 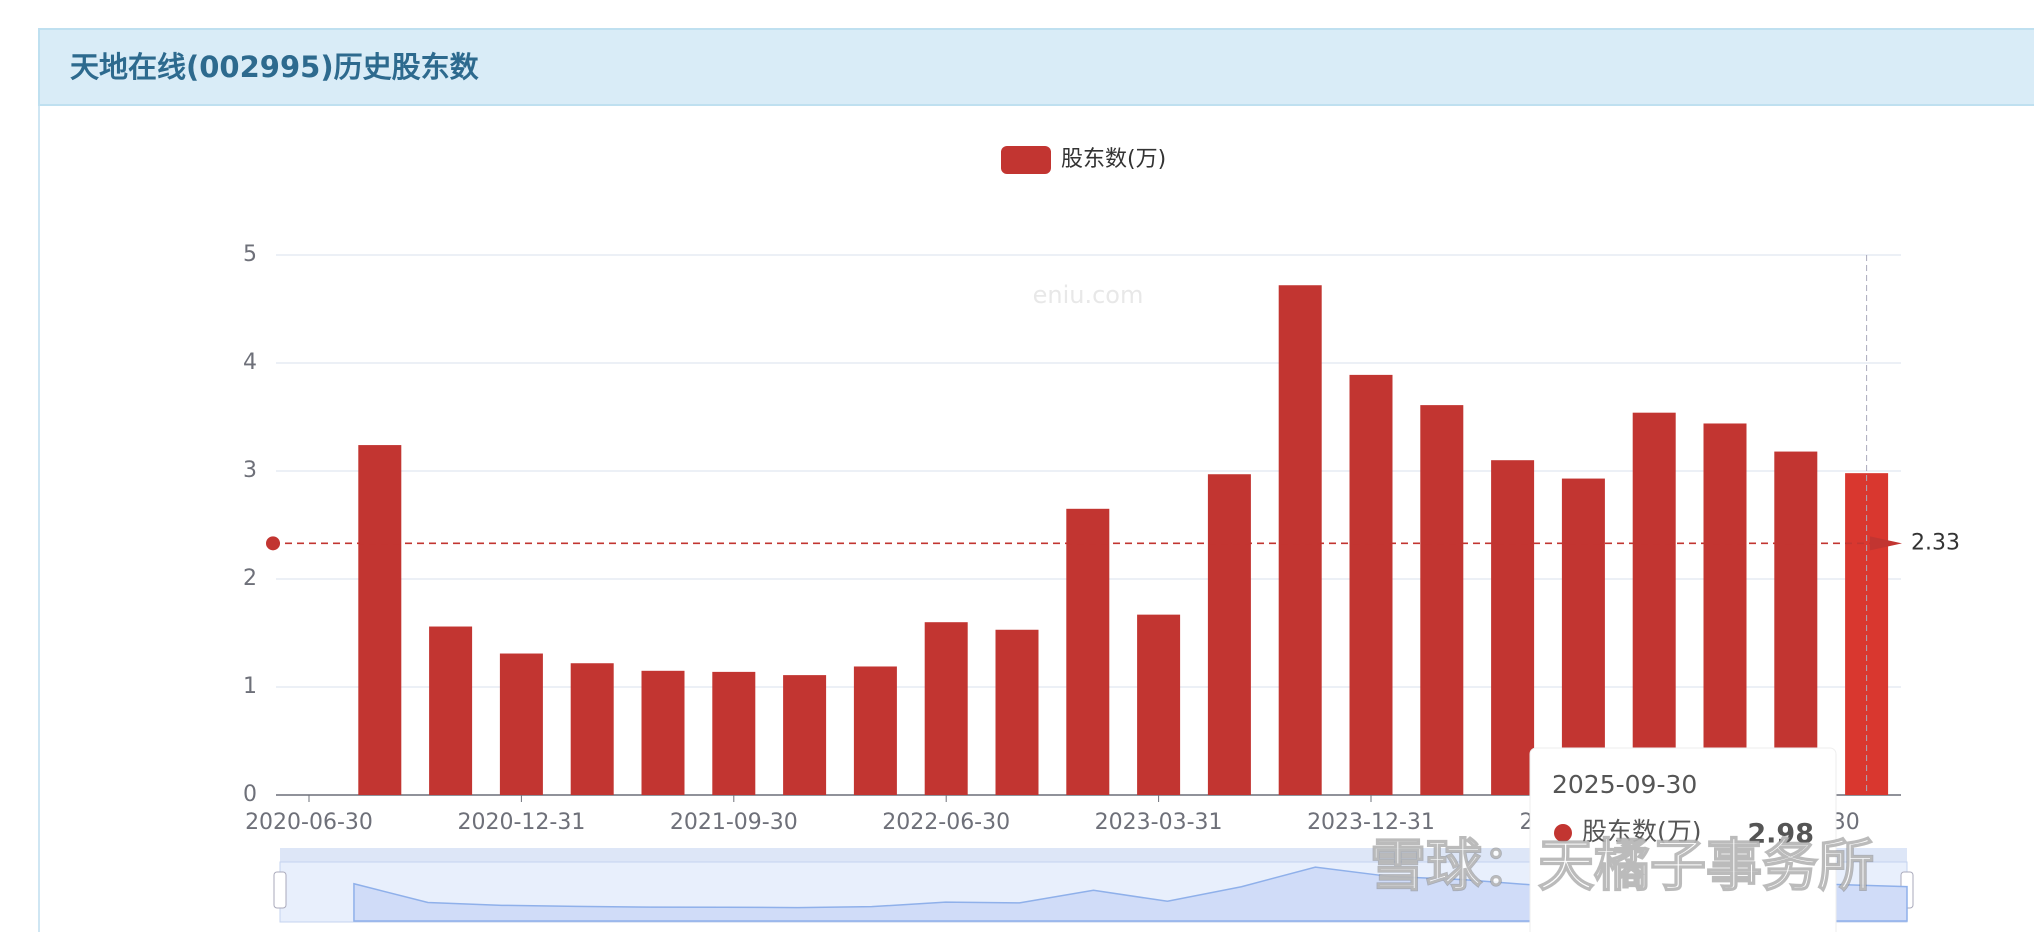 I want to click on tooltip: 2025-09-30 股东数(万) 2.98, so click(x=1683, y=839).